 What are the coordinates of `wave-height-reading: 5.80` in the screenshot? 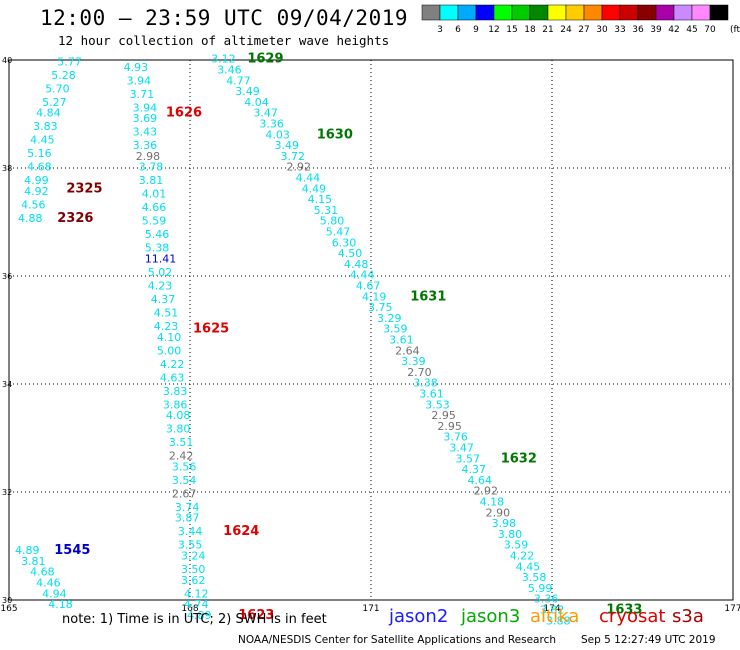 It's located at (332, 221).